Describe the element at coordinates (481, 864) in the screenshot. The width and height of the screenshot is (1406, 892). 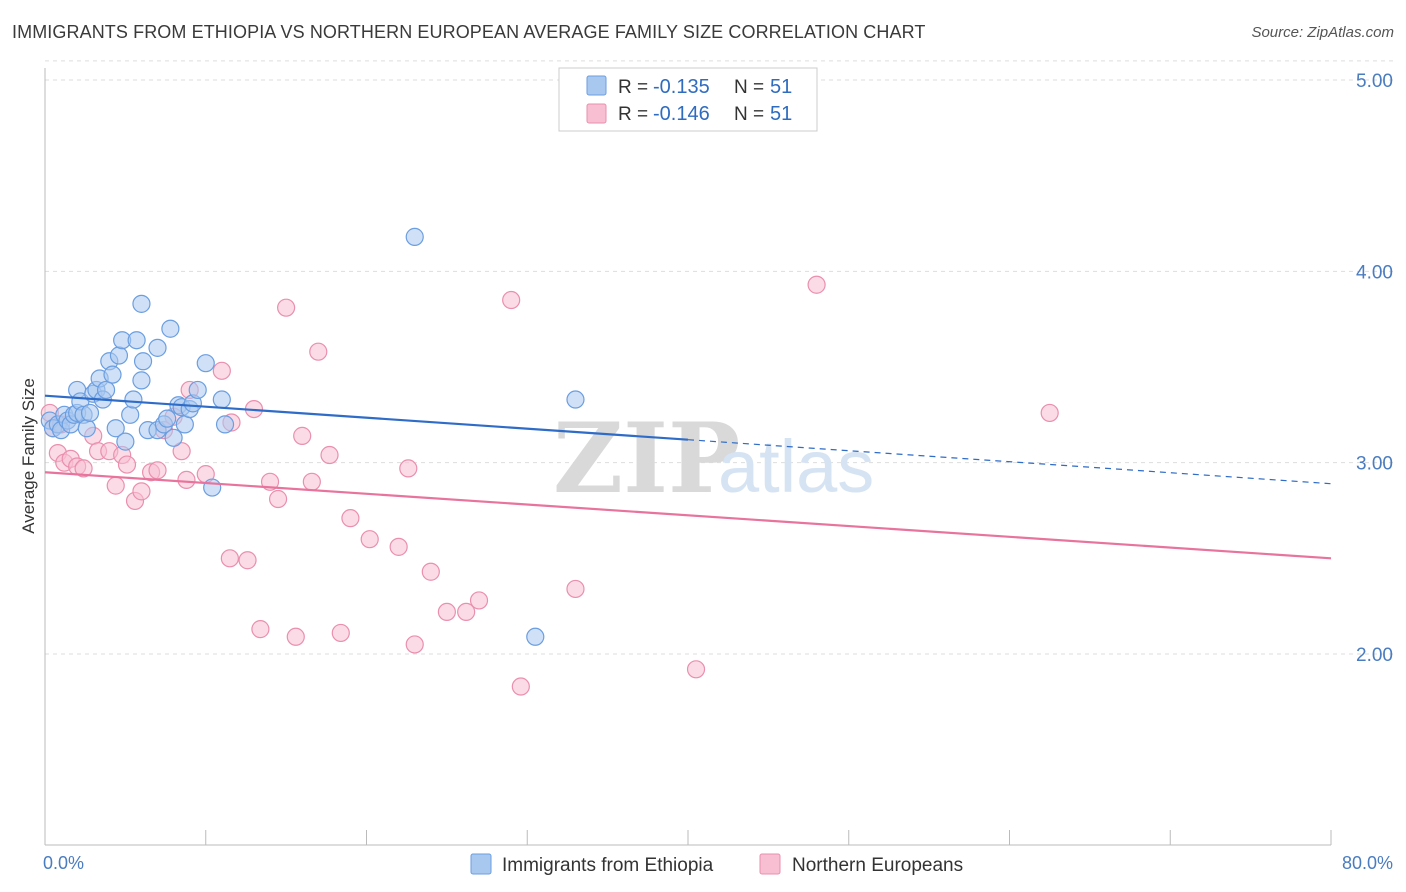
I see `legend-item-ethiopia-swatch` at that location.